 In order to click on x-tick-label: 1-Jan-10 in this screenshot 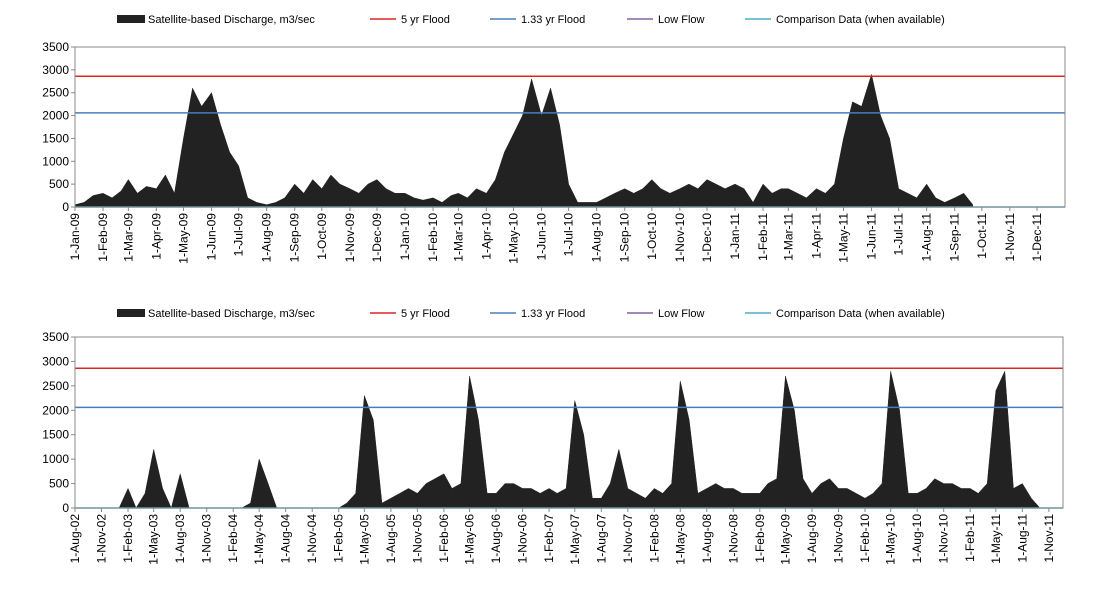, I will do `click(405, 237)`.